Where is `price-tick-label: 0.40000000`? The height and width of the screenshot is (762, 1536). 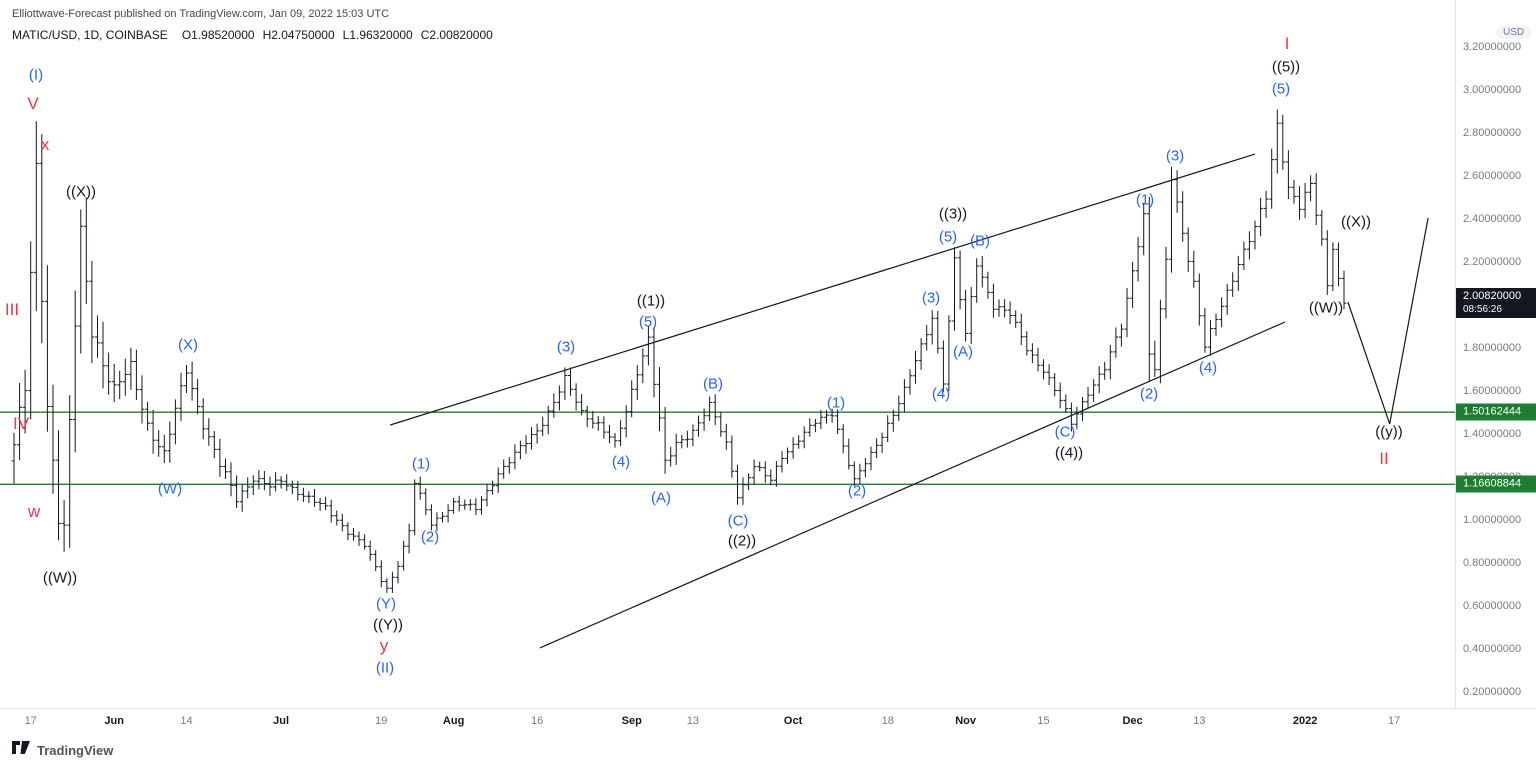
price-tick-label: 0.40000000 is located at coordinates (1492, 649).